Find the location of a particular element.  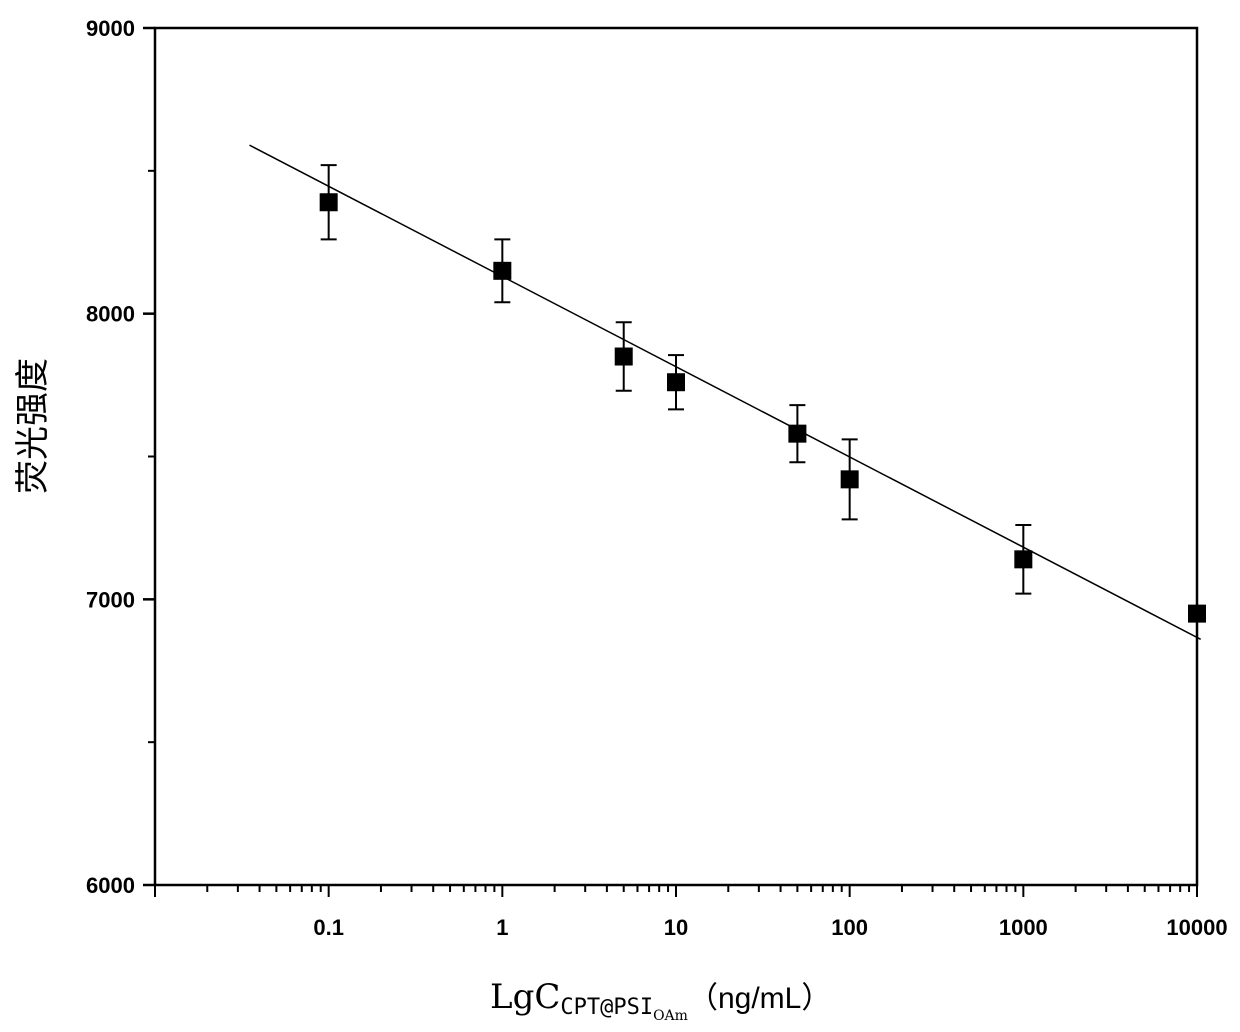

y-tick-label: 9000 is located at coordinates (110, 28).